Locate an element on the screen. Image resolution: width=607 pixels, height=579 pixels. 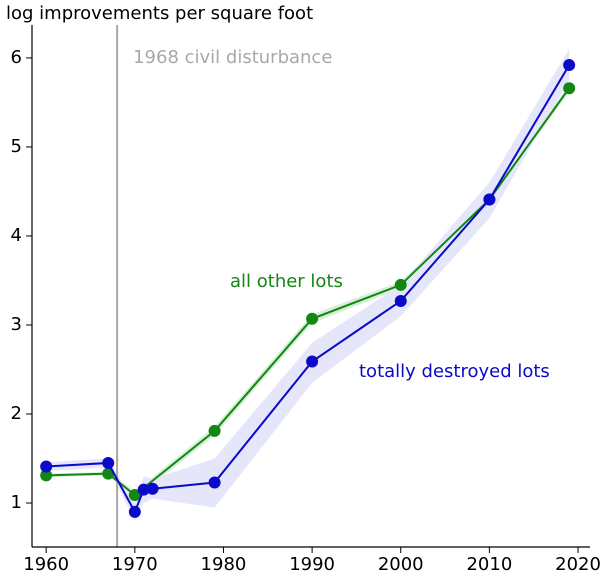
y-tick-label: 5 is located at coordinates (16, 146).